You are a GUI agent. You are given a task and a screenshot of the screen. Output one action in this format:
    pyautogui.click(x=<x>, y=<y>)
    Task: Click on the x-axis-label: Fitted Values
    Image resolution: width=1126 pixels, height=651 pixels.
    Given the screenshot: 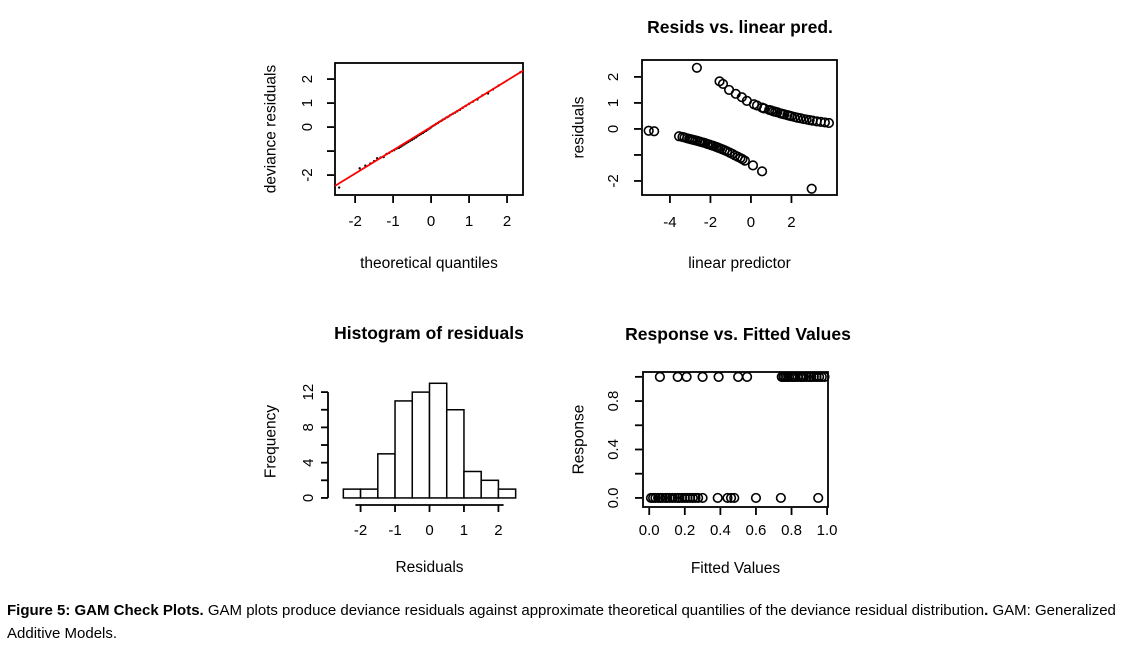 What is the action you would take?
    pyautogui.click(x=736, y=568)
    